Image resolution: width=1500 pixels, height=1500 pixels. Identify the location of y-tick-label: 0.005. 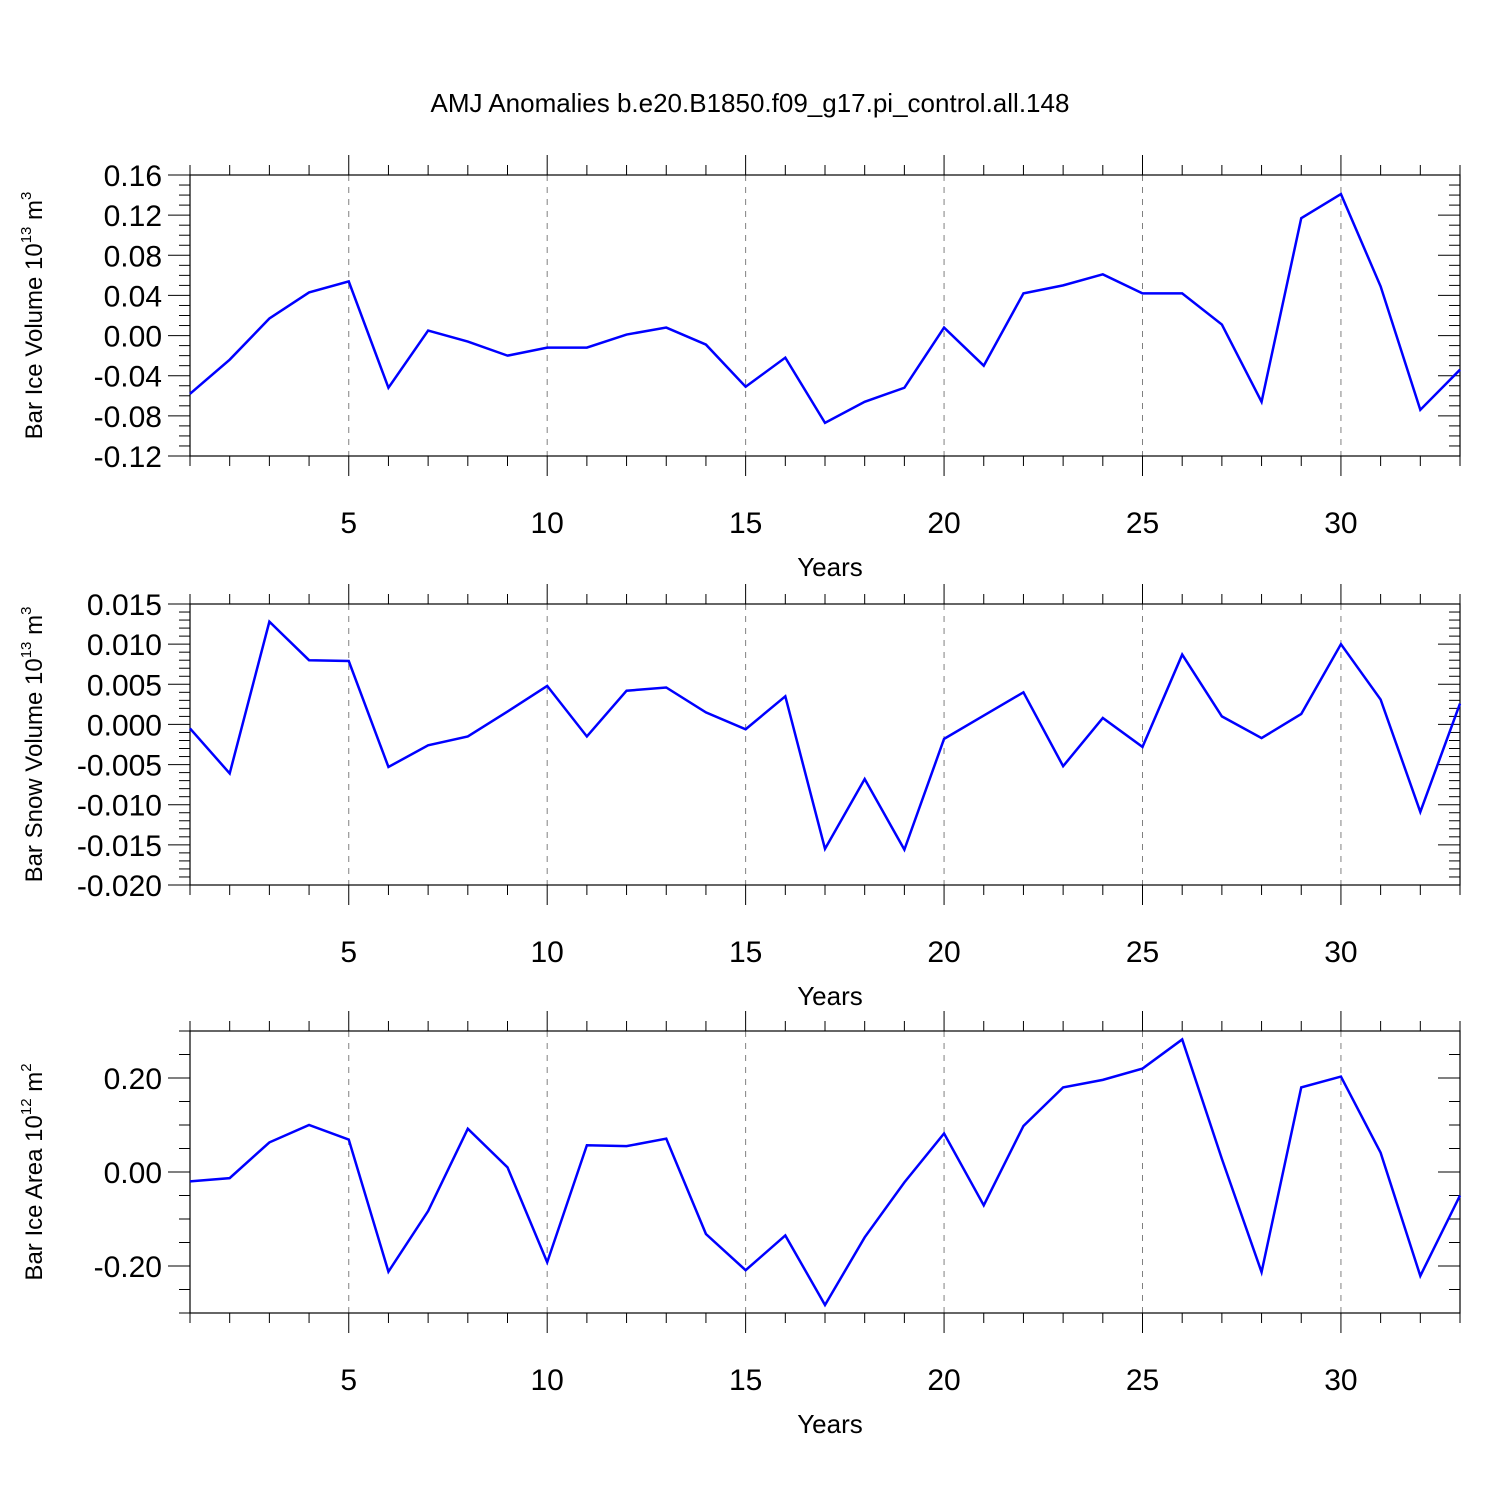
(124, 685).